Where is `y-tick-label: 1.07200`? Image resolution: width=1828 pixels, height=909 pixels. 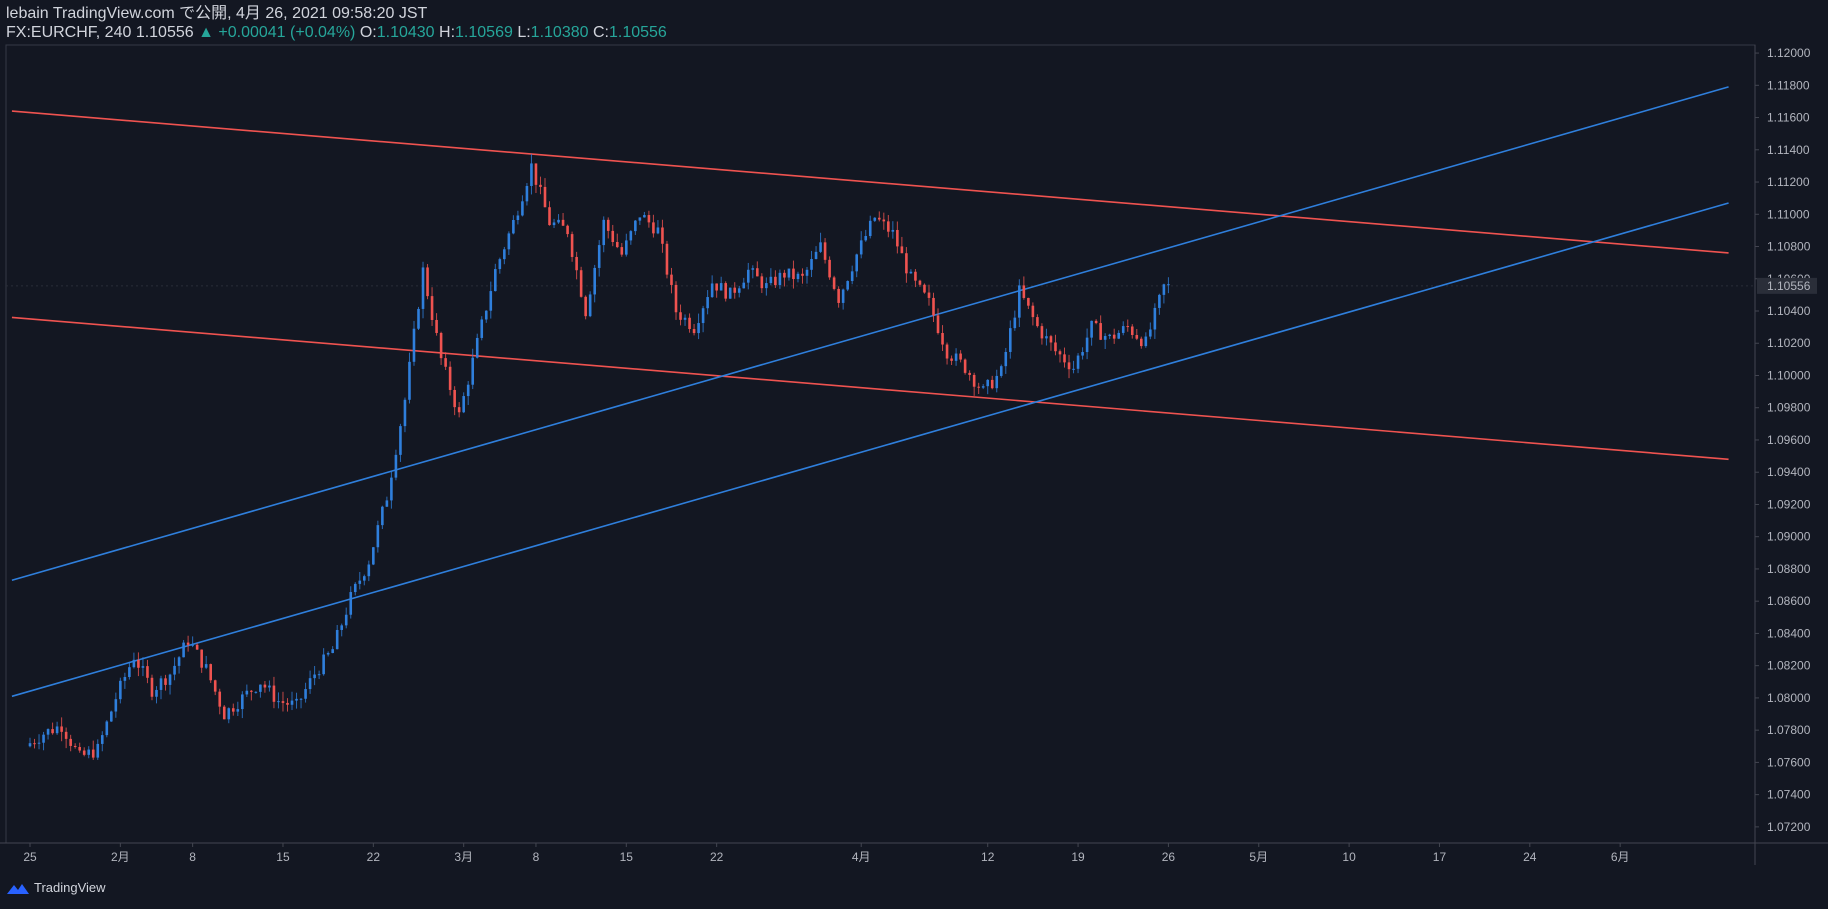
y-tick-label: 1.07200 is located at coordinates (1789, 827).